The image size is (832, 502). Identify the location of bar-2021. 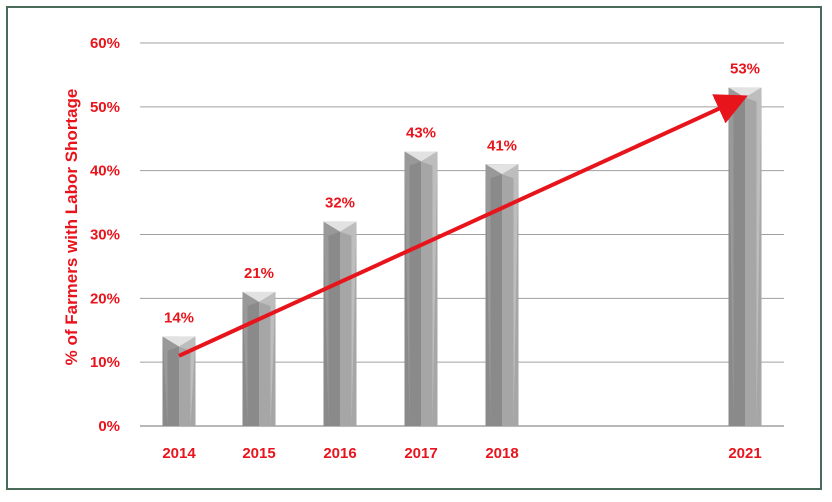
(745, 256).